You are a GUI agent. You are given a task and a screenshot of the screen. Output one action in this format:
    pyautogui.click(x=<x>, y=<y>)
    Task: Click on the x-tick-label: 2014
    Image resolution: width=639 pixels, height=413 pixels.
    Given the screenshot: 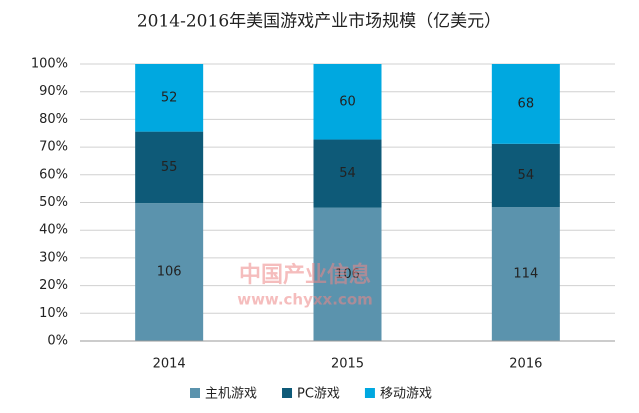 What is the action you would take?
    pyautogui.click(x=169, y=364)
    